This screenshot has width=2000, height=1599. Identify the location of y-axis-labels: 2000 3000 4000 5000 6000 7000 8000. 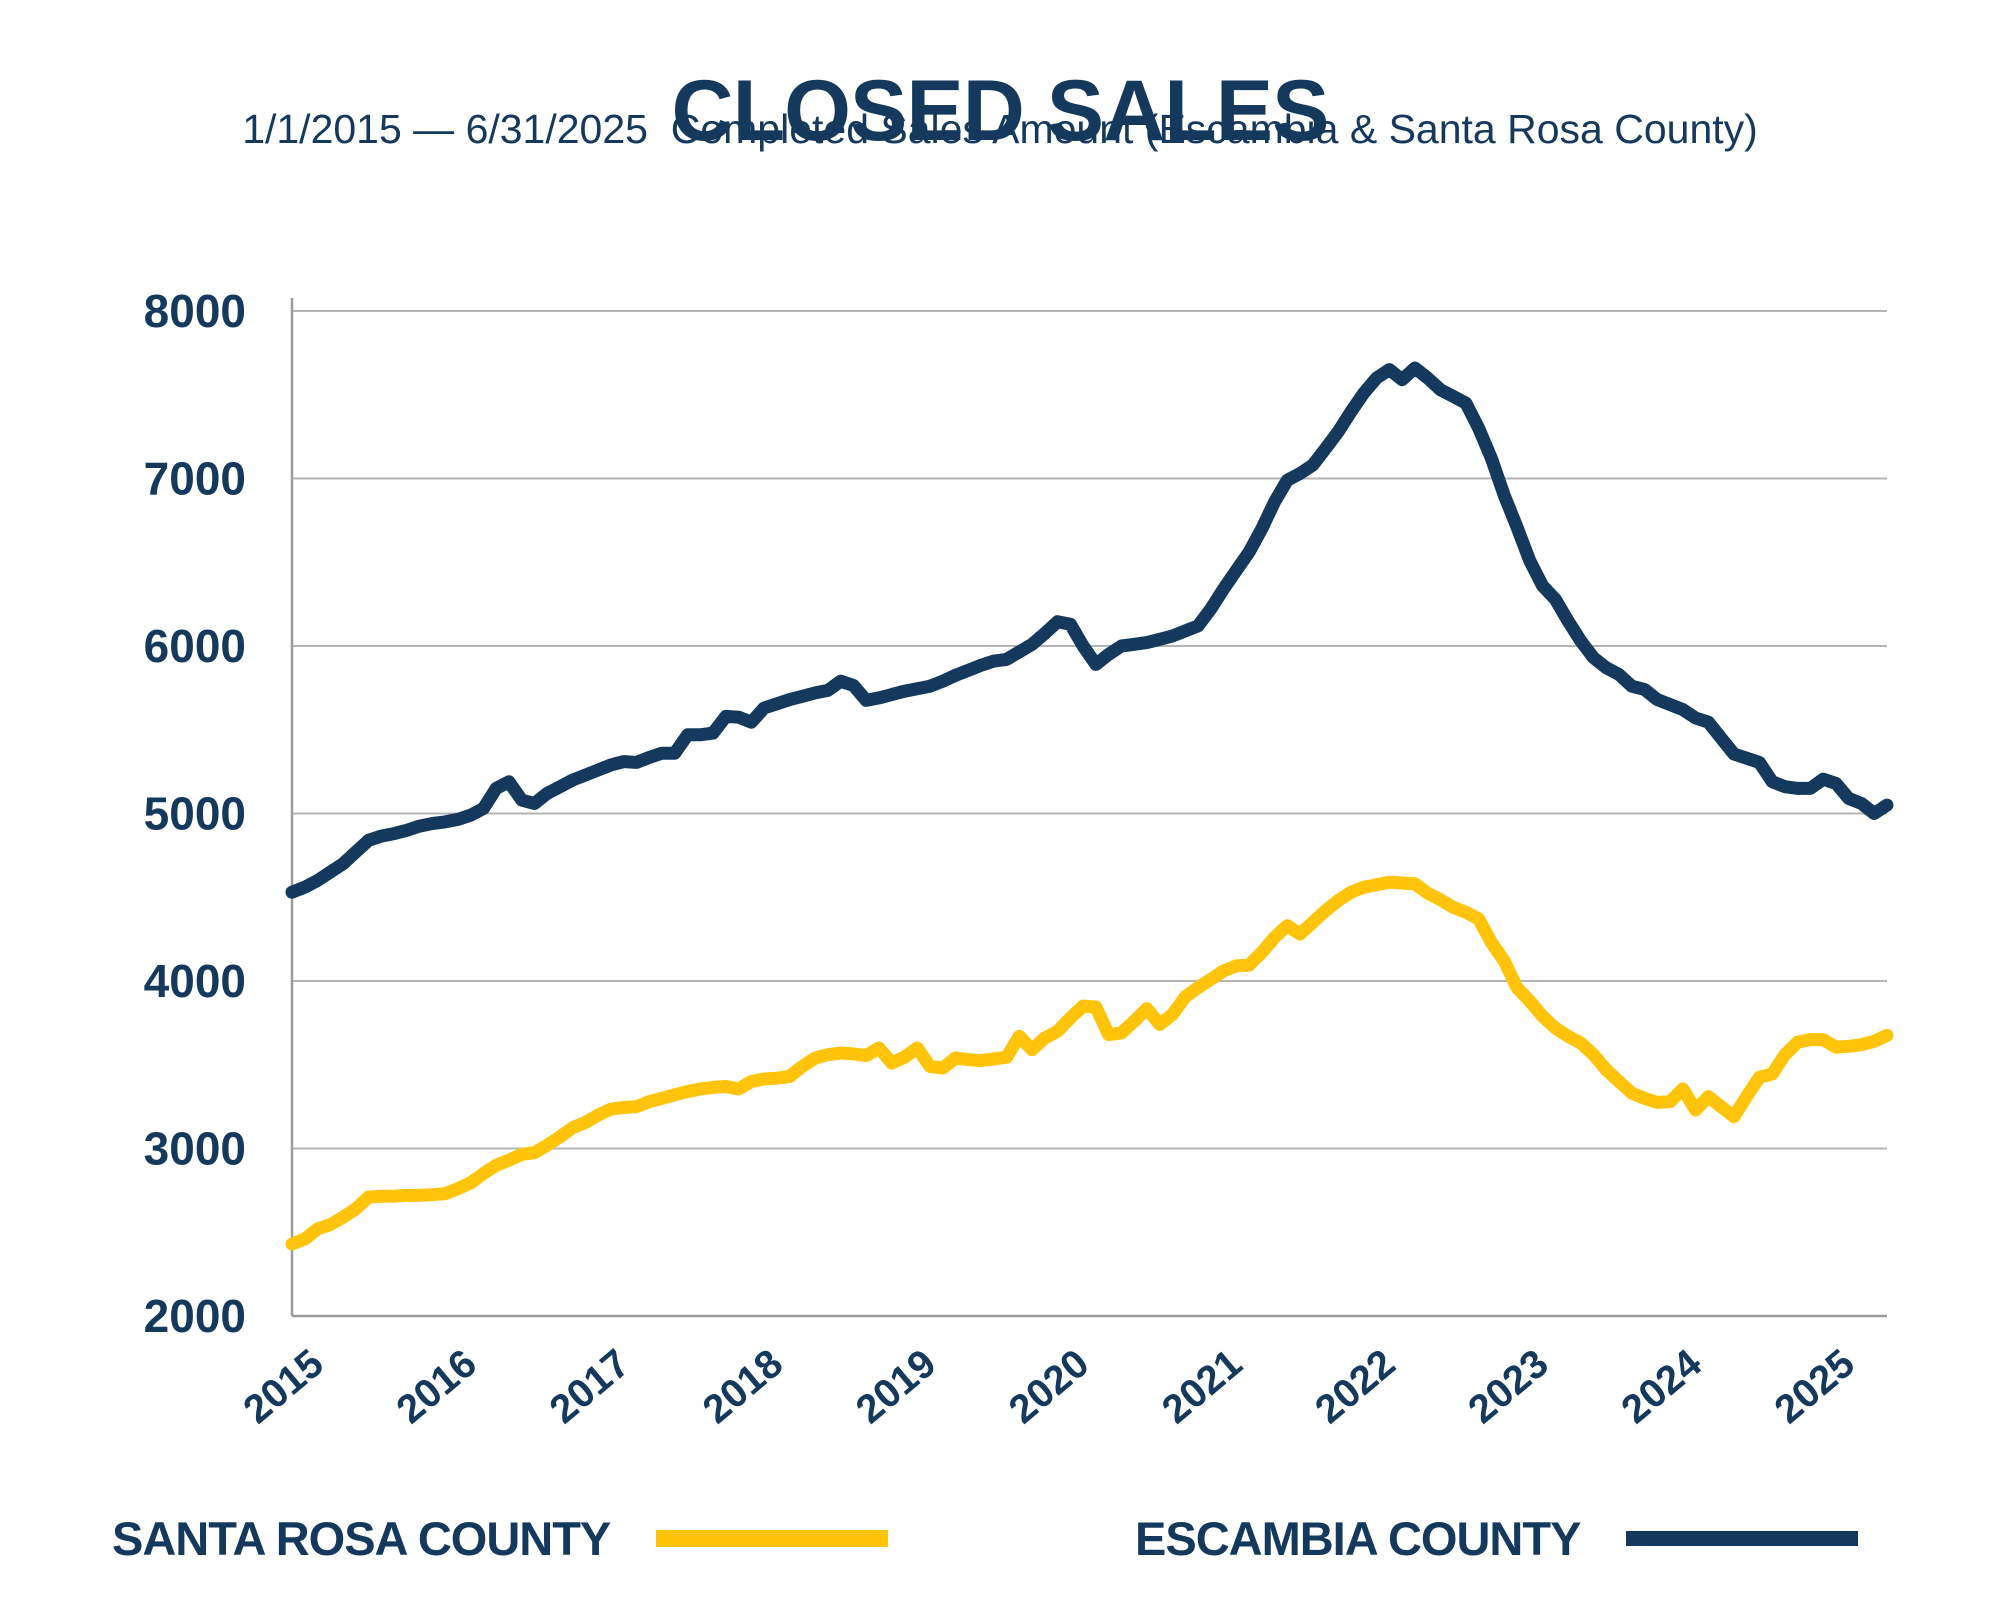
(195, 813).